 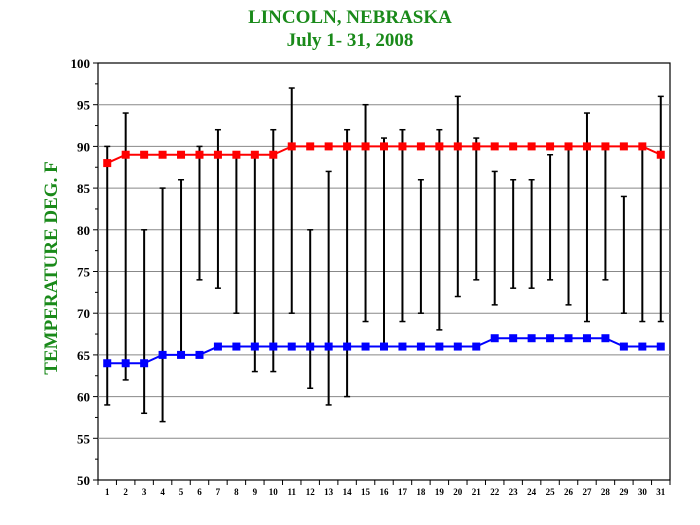 I want to click on x-tick-label-20: 20, so click(x=458, y=492).